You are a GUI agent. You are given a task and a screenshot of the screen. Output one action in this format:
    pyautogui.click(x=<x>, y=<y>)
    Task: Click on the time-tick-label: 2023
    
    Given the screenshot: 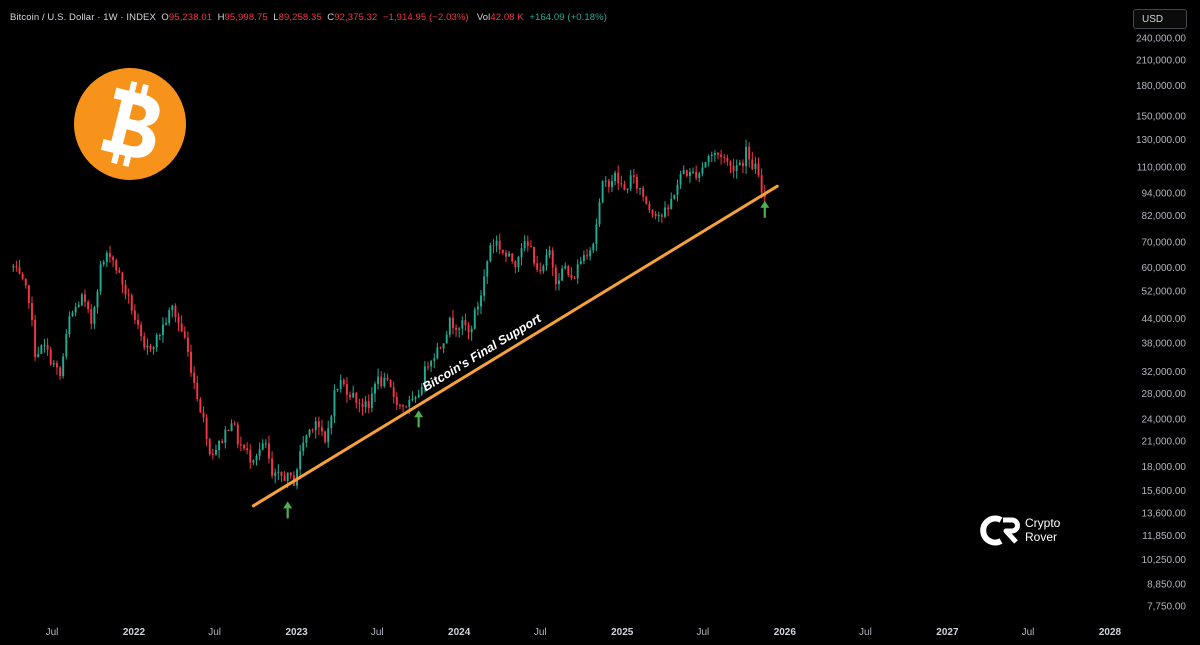 What is the action you would take?
    pyautogui.click(x=296, y=632)
    